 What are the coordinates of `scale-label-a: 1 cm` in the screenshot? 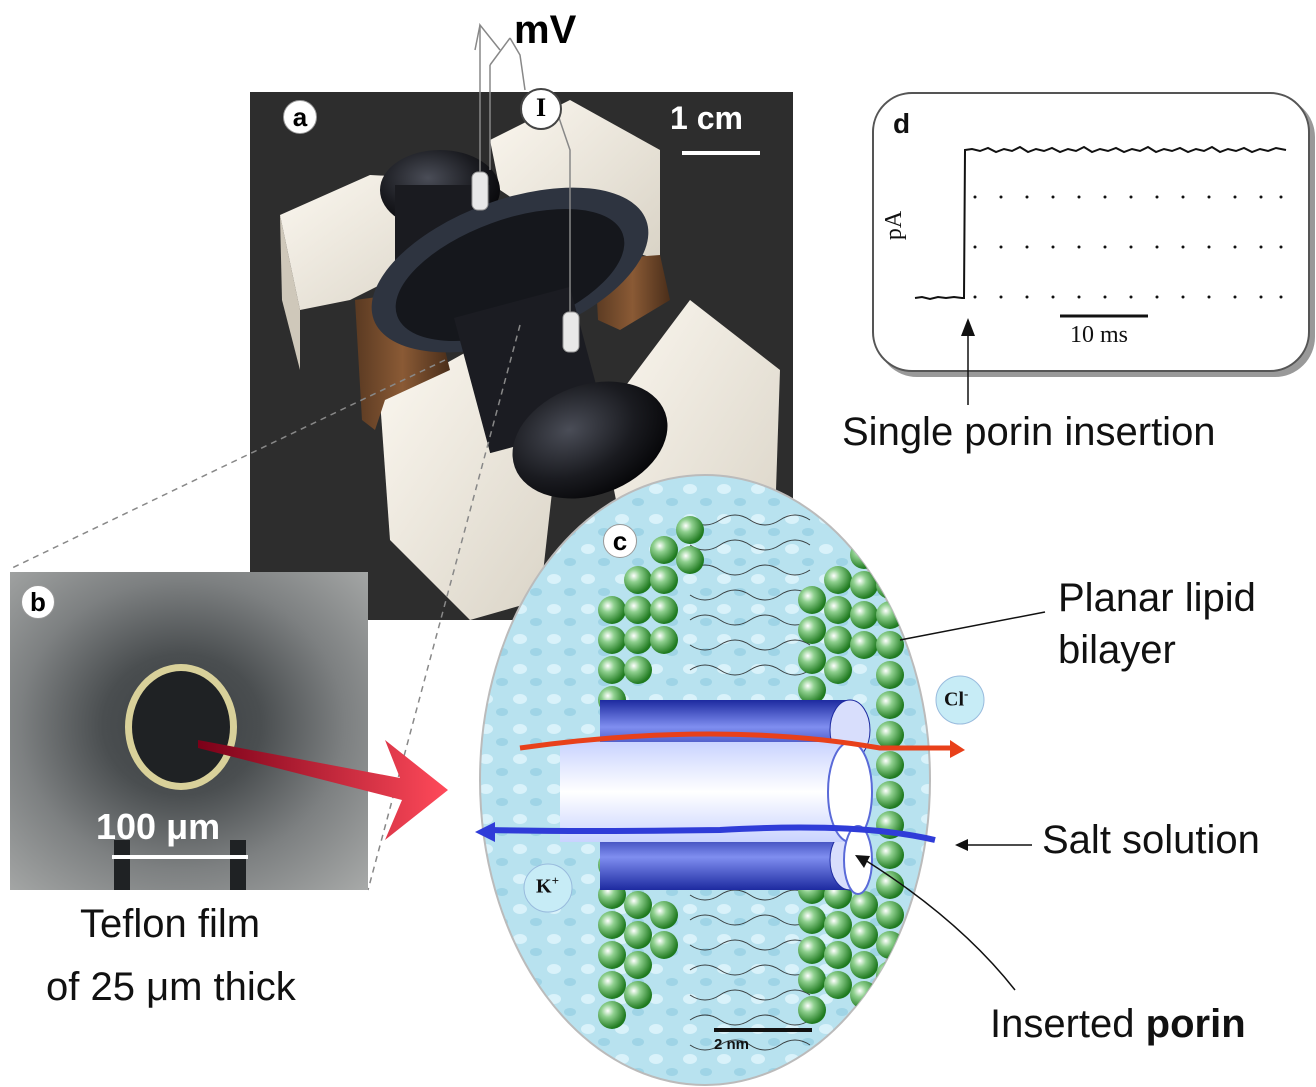 It's located at (706, 118).